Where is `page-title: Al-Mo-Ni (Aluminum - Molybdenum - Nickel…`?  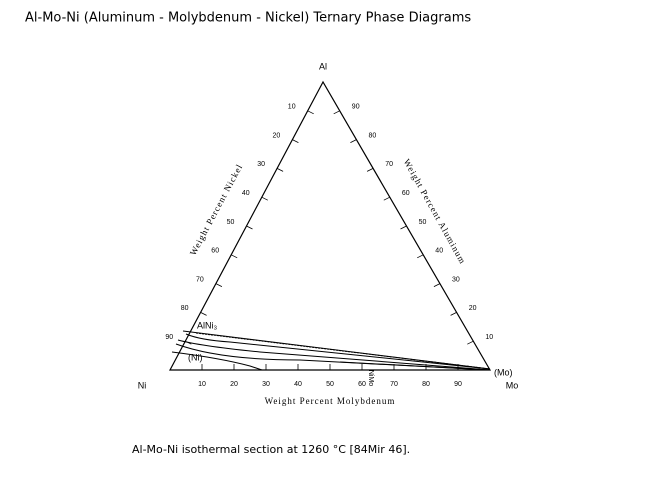
page-title: Al-Mo-Ni (Aluminum - Molybdenum - Nickel… is located at coordinates (248, 18).